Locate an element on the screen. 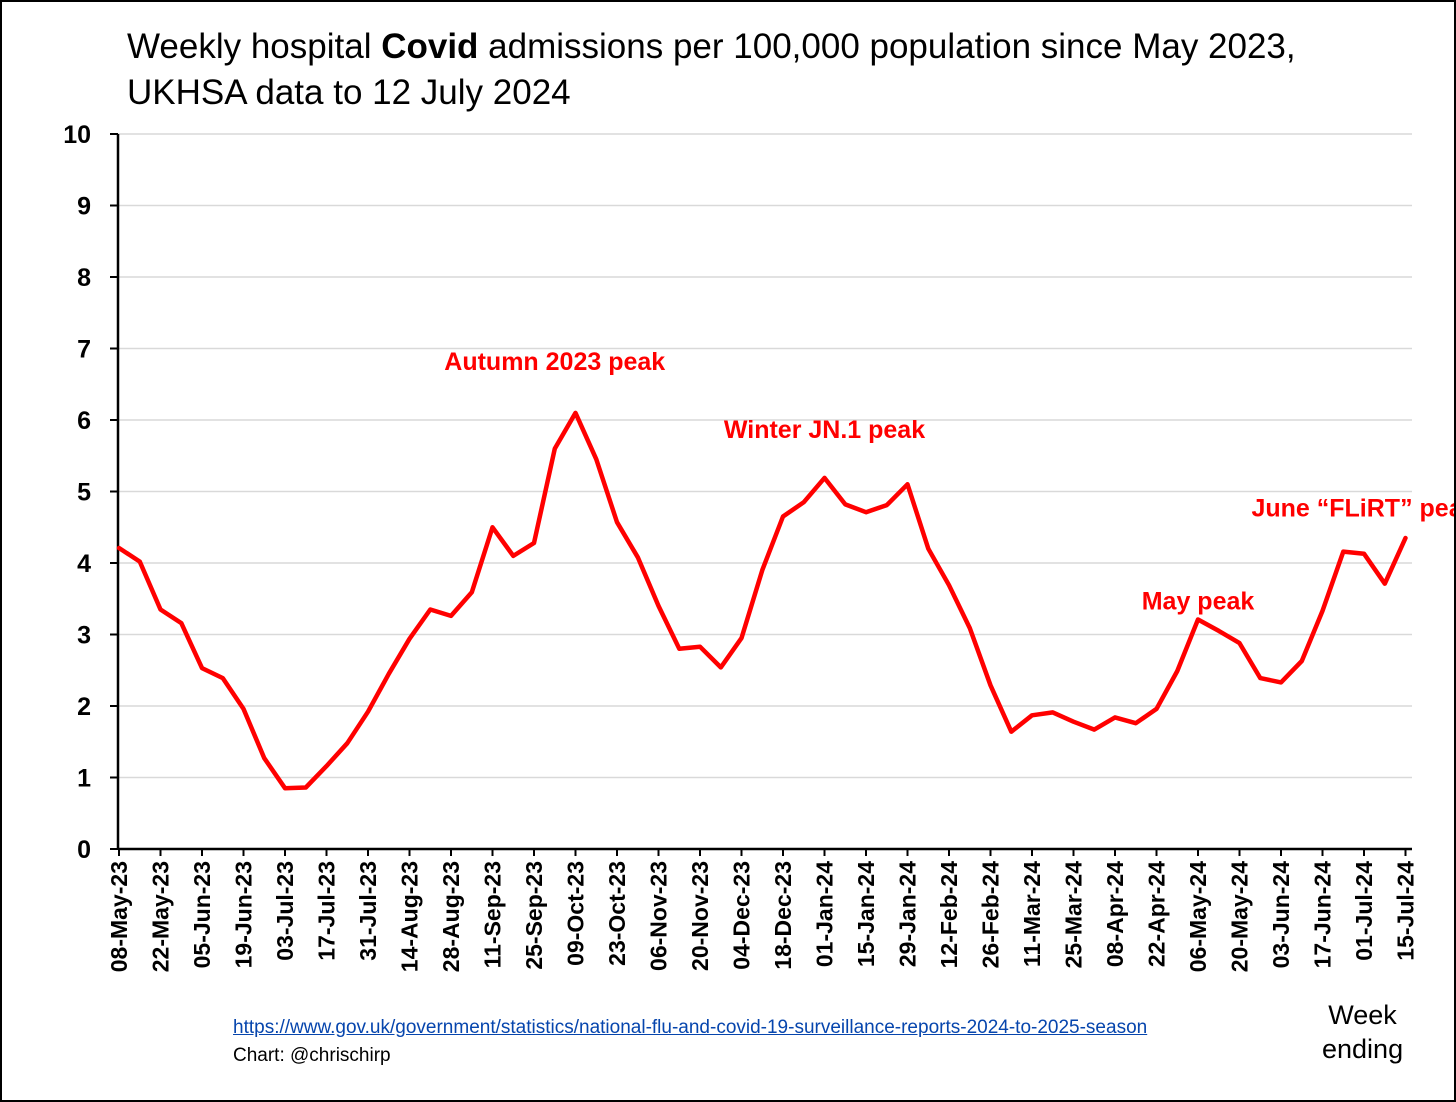  peak-annotation: May peak is located at coordinates (1198, 601).